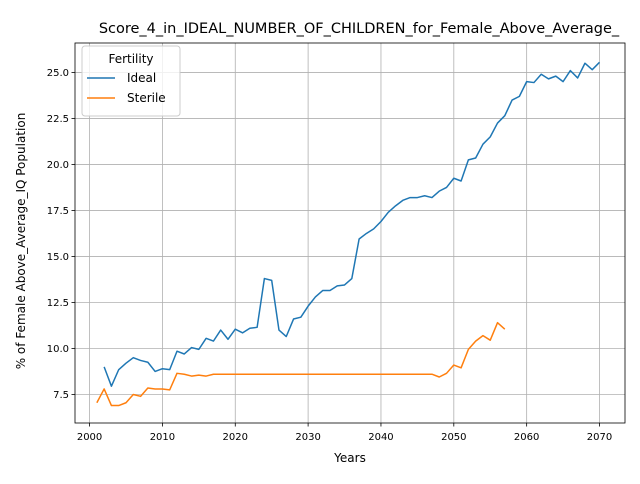 Image resolution: width=640 pixels, height=484 pixels. What do you see at coordinates (599, 437) in the screenshot?
I see `x-tick-label: 2070` at bounding box center [599, 437].